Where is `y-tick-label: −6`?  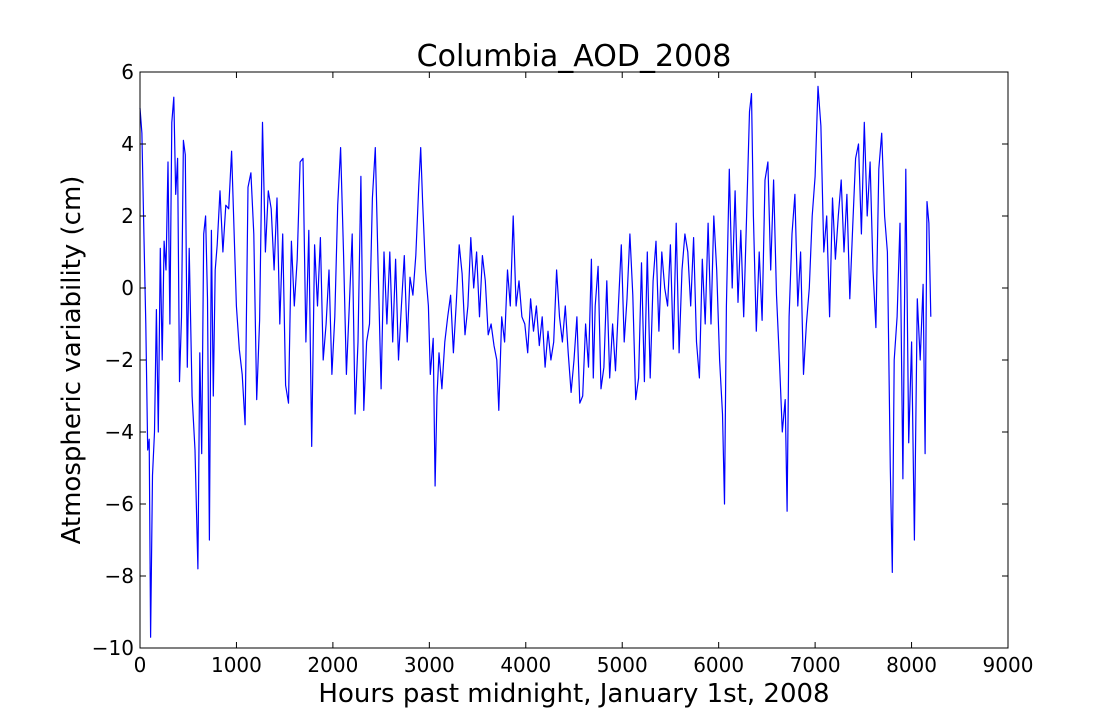 y-tick-label: −6 is located at coordinates (119, 504).